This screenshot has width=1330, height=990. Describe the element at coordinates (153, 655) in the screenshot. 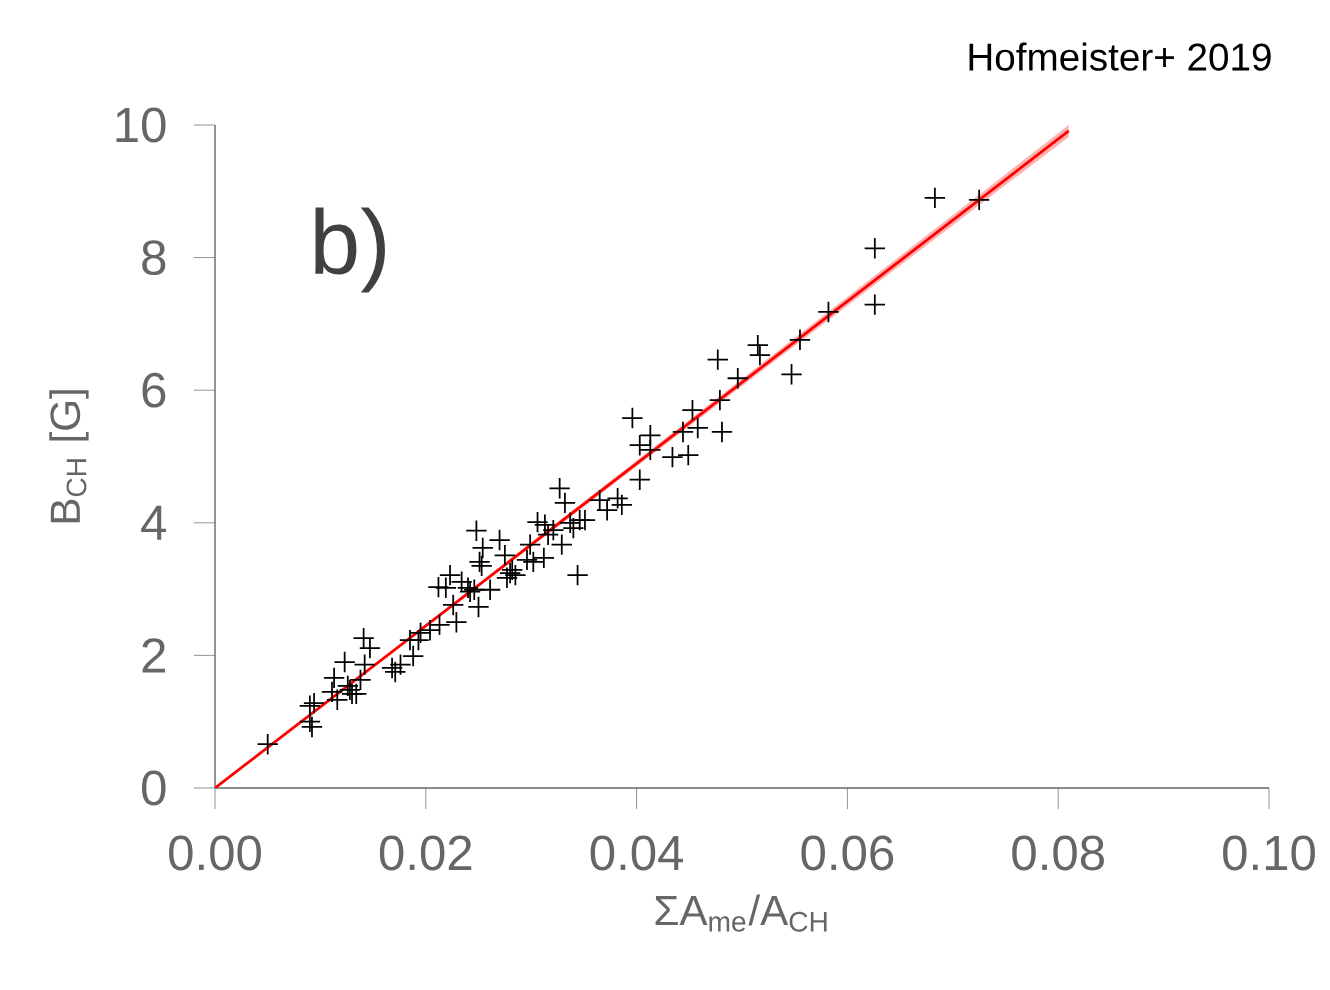

I see `y-tick-label: 2` at that location.